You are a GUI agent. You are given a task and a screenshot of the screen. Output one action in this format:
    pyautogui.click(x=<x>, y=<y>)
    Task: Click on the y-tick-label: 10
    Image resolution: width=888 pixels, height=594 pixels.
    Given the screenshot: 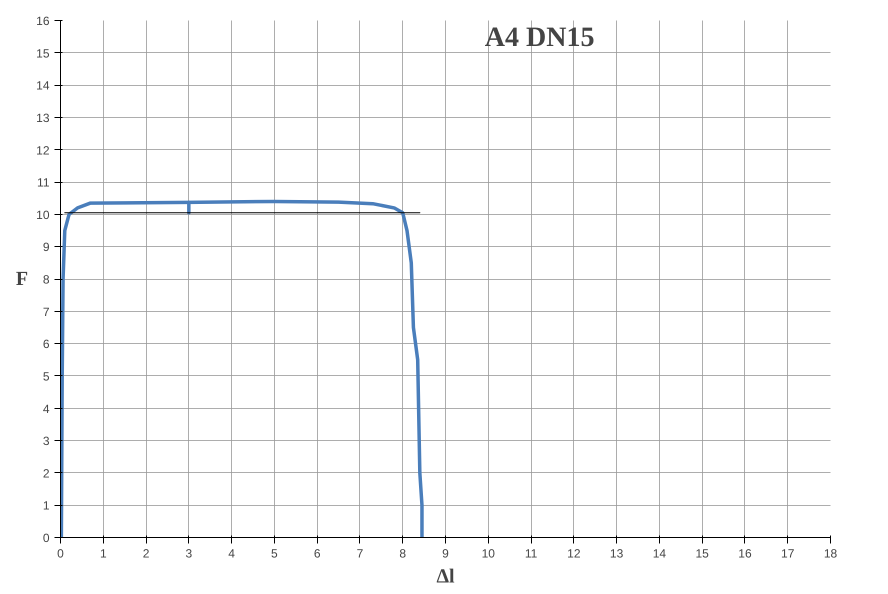 What is the action you would take?
    pyautogui.click(x=43, y=215)
    